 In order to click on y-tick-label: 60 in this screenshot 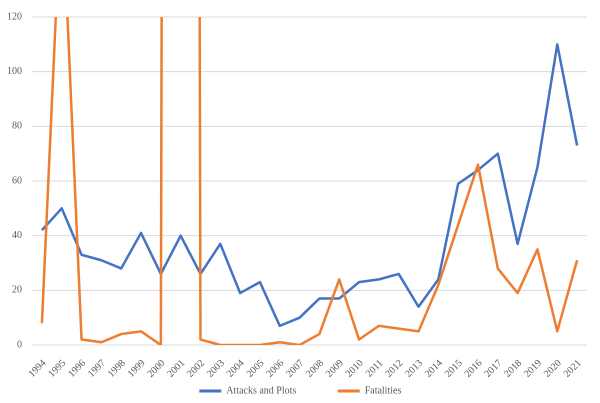, I will do `click(17, 180)`.